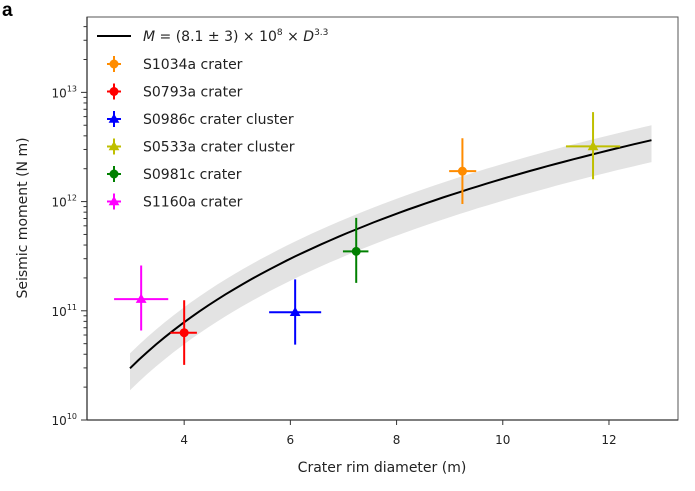  What do you see at coordinates (382, 468) in the screenshot?
I see `x-axis-title: Crater rim diameter (m)` at bounding box center [382, 468].